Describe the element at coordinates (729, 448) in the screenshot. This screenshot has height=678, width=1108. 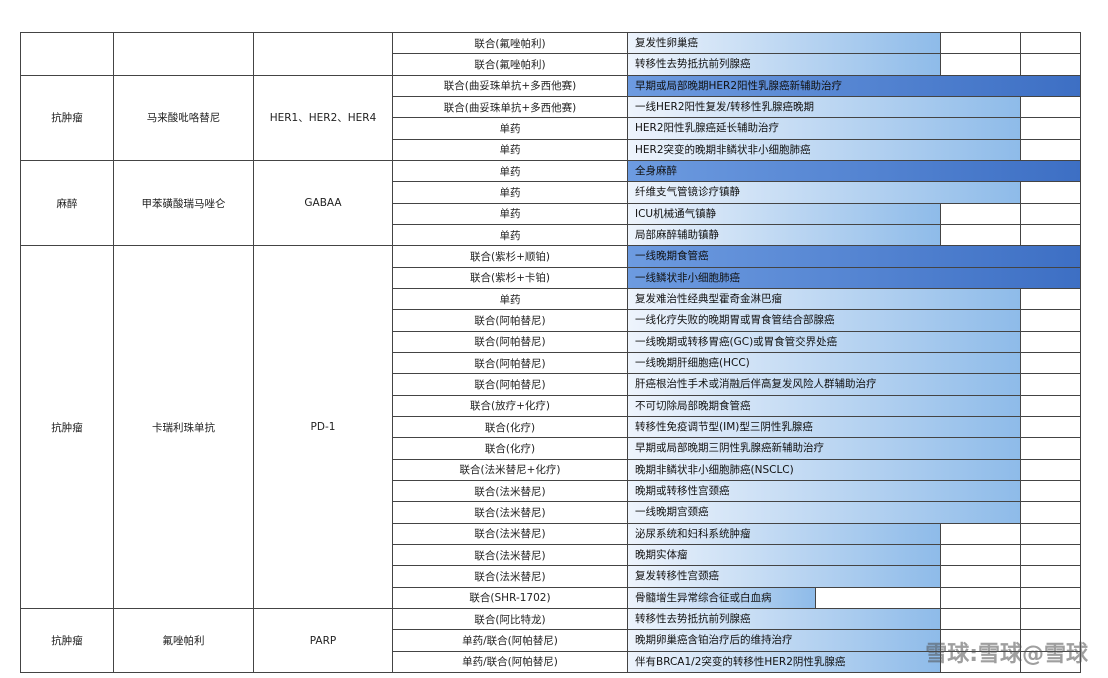
I see `indication: 早期或局部晚期三阴性乳腺癌新辅助治疗` at that location.